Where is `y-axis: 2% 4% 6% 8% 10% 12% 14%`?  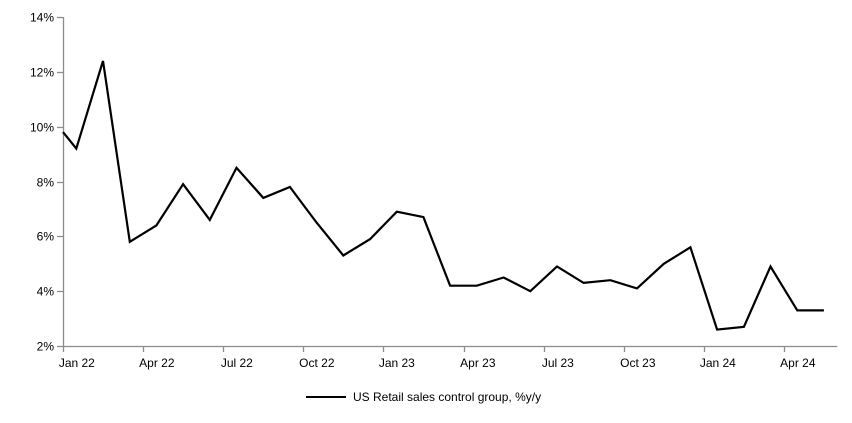 y-axis: 2% 4% 6% 8% 10% 12% 14% is located at coordinates (47, 182).